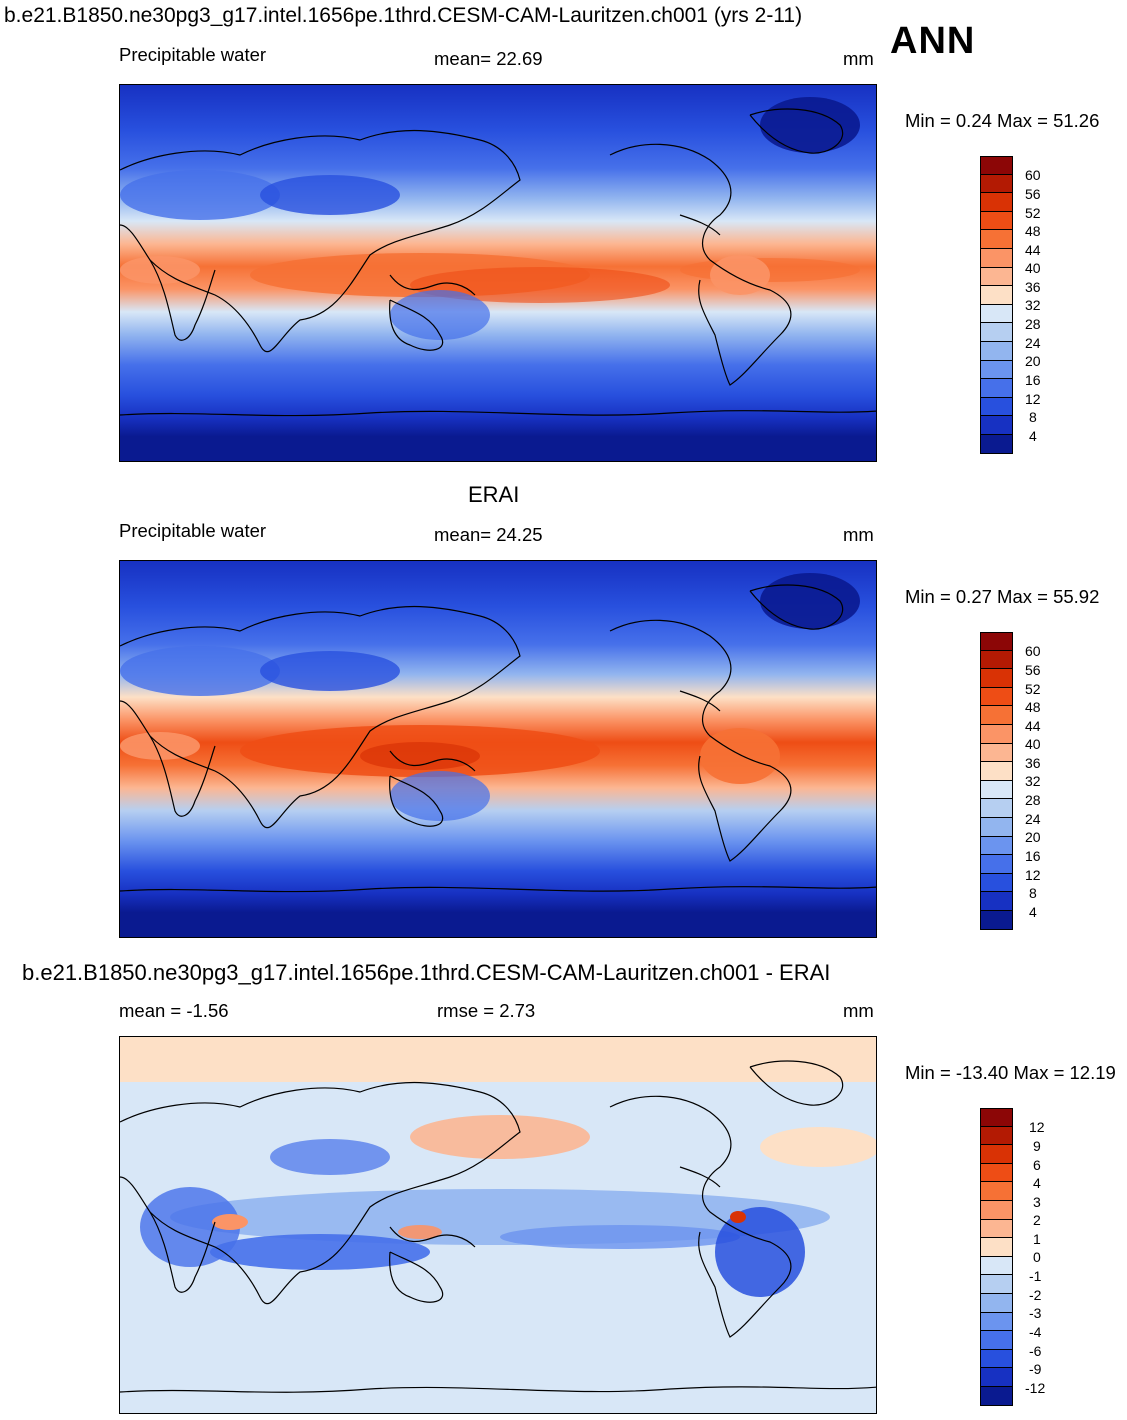 The width and height of the screenshot is (1127, 1420). Describe the element at coordinates (1010, 1072) in the screenshot. I see `panel-minmax: Min = -13.40 Max = 12.19` at that location.